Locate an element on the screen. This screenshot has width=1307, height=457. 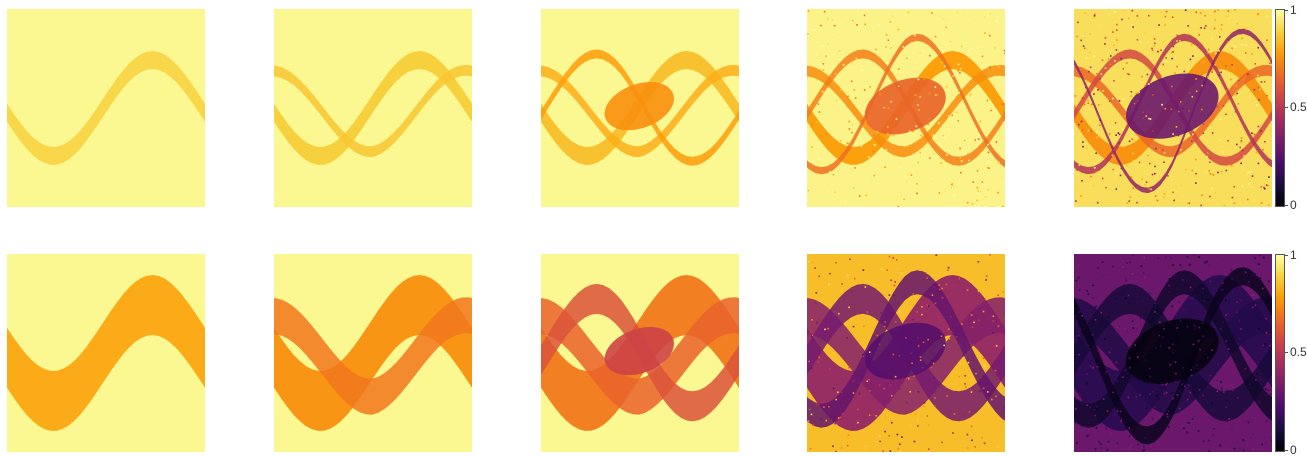
heatmap-panel-r1c4 is located at coordinates (906, 108).